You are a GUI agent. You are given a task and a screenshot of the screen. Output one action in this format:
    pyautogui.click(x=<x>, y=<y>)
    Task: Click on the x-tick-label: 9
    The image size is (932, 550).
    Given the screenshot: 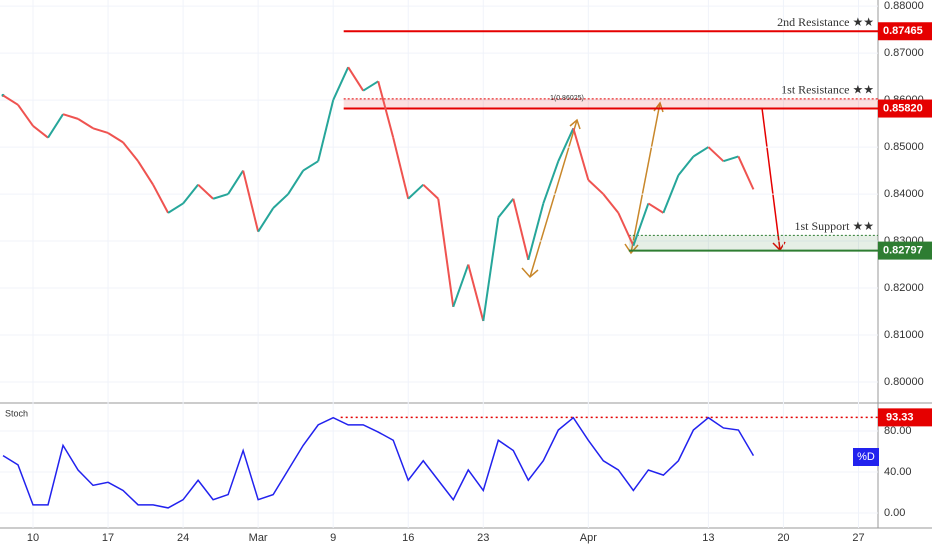 What is the action you would take?
    pyautogui.click(x=333, y=538)
    